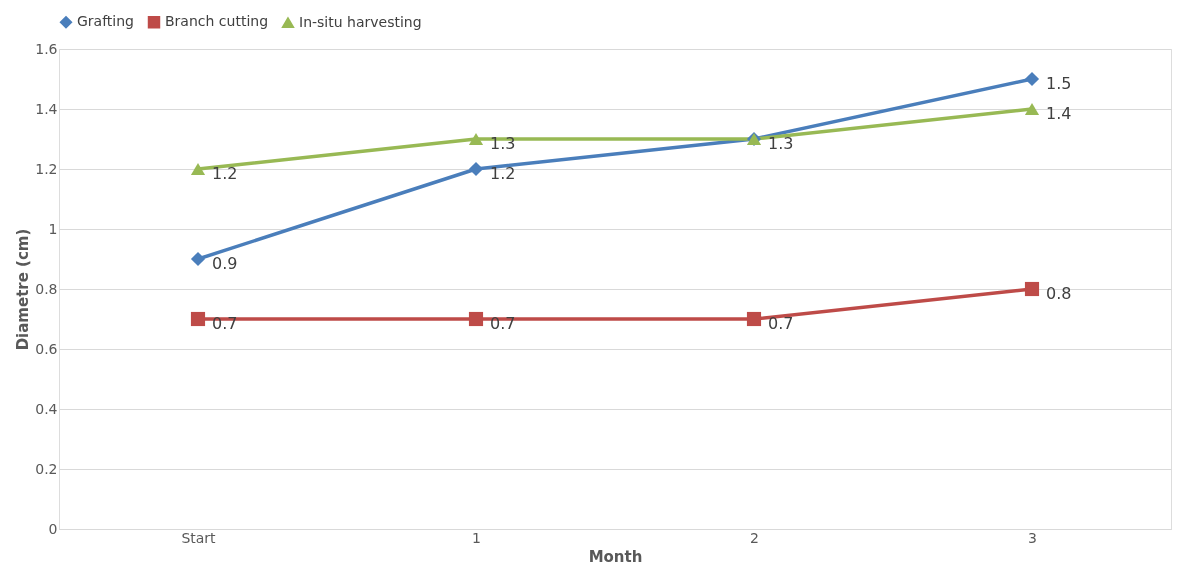  What do you see at coordinates (53, 528) in the screenshot?
I see `y-tick-label: 0` at bounding box center [53, 528].